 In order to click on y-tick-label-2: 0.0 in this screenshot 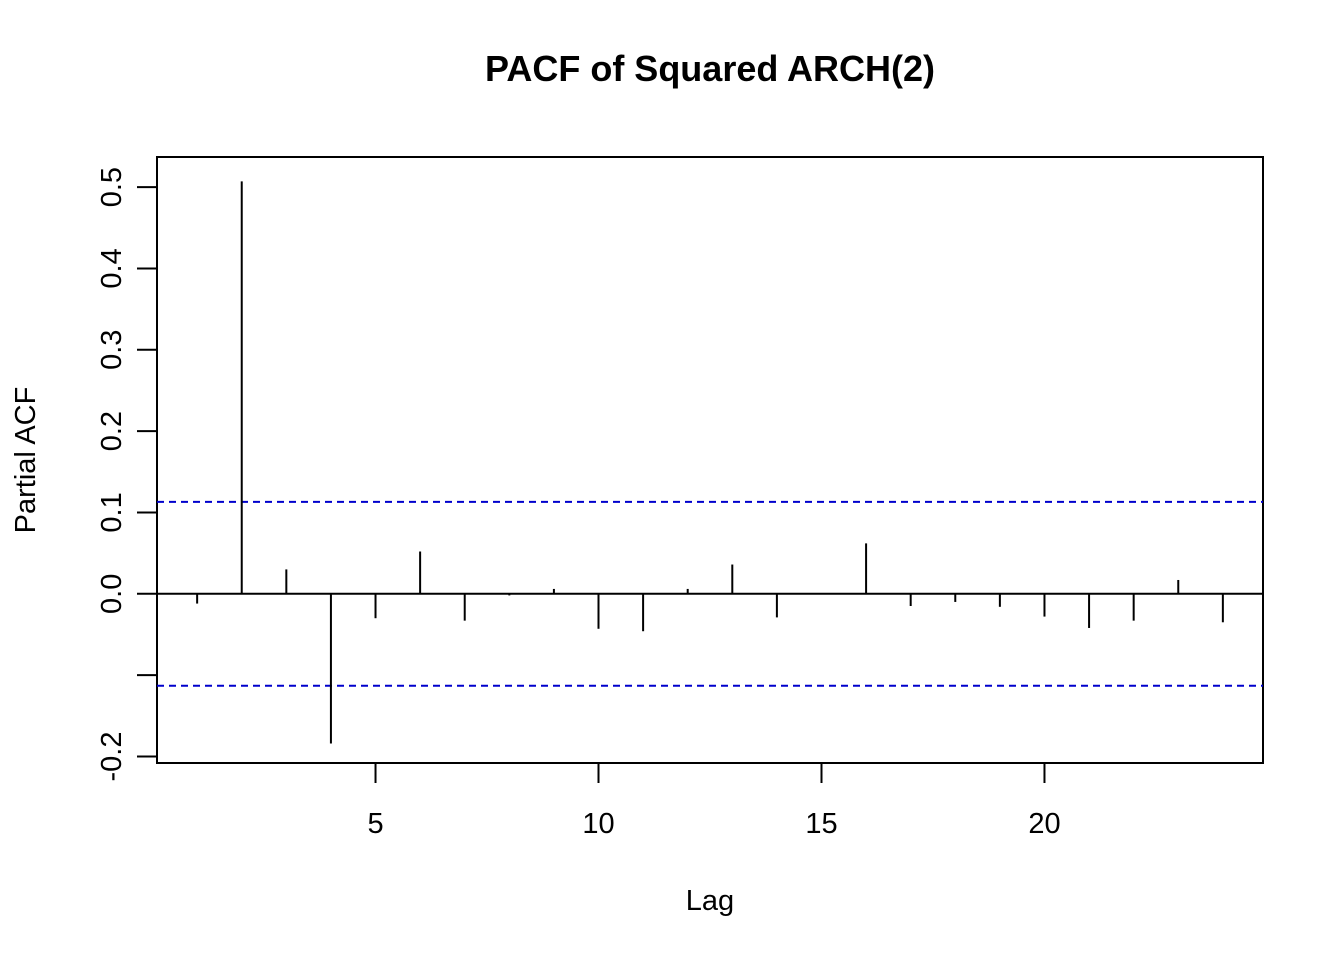, I will do `click(112, 594)`.